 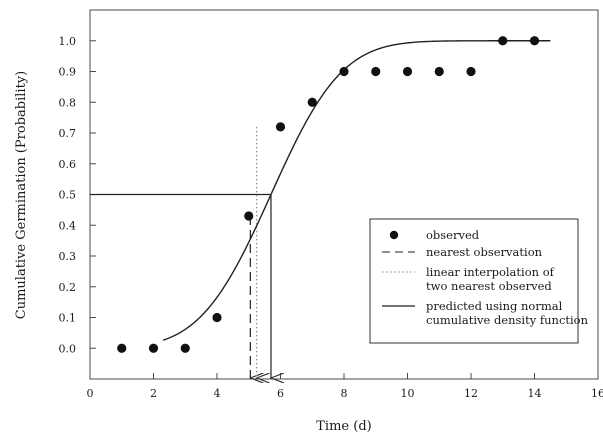 I want to click on y-tick-label: 1.0, so click(x=68, y=41).